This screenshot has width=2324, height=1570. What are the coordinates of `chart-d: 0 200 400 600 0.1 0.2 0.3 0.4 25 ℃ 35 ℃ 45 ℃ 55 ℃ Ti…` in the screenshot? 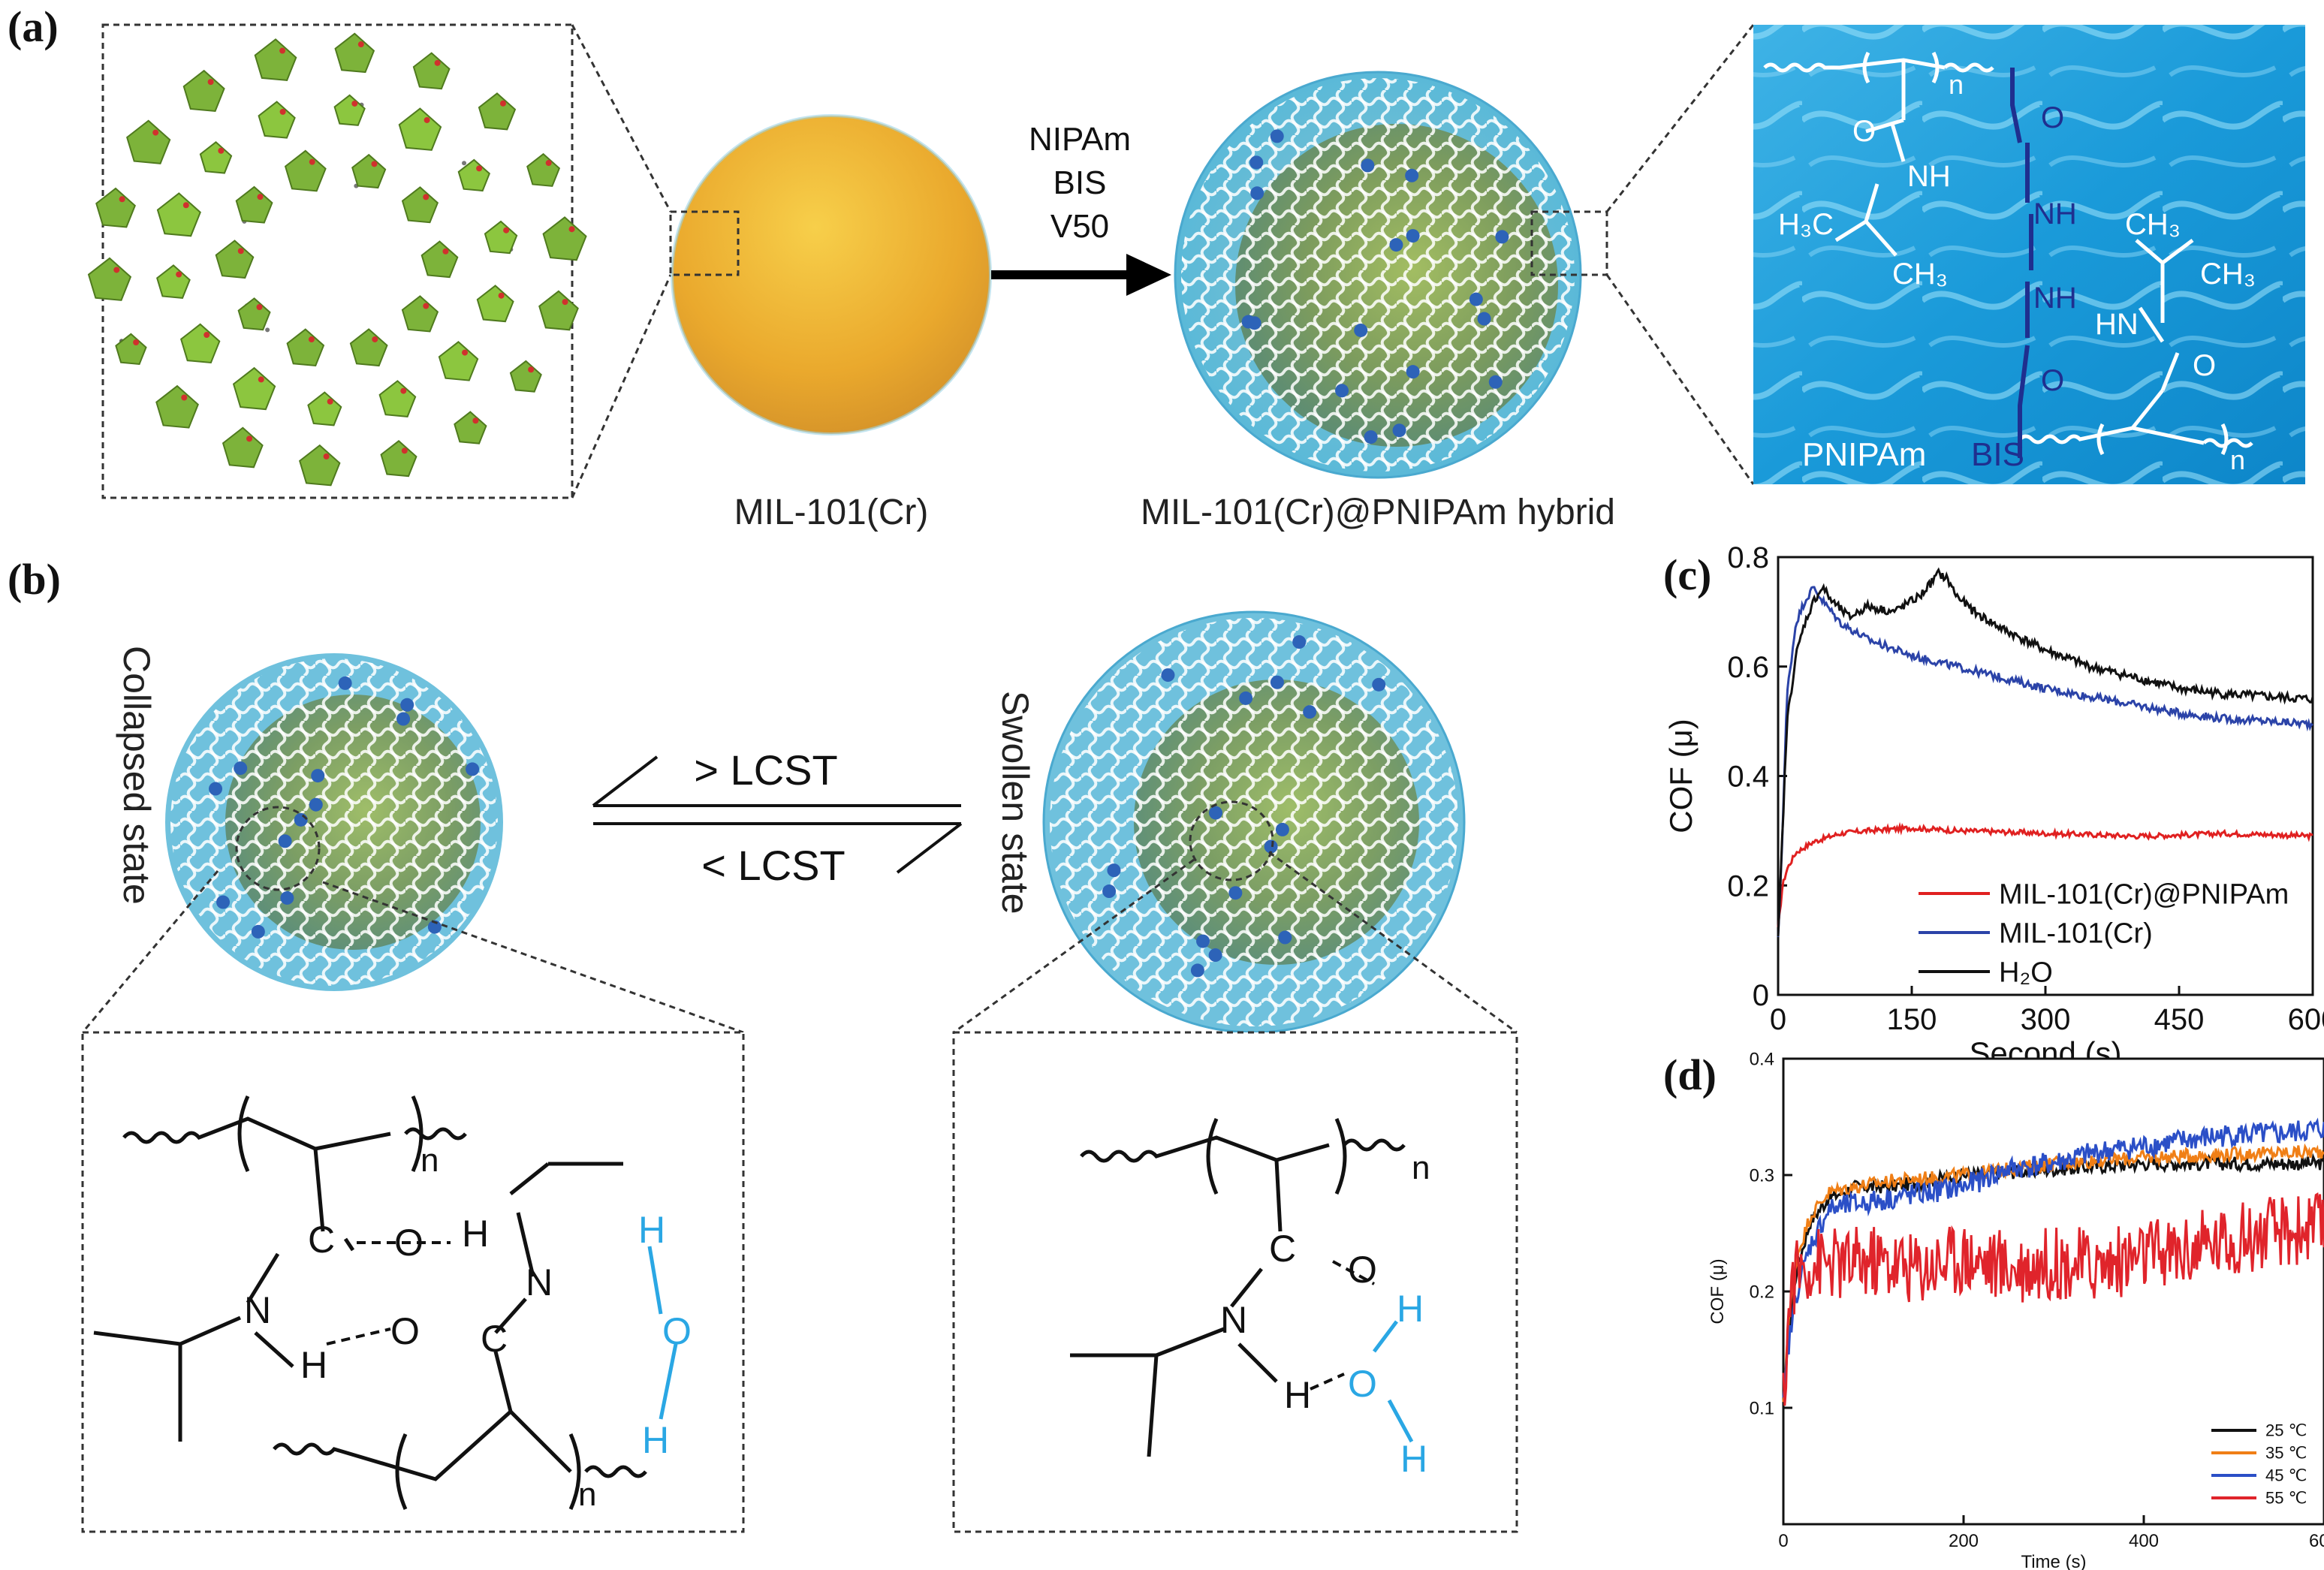 It's located at (2016, 1309).